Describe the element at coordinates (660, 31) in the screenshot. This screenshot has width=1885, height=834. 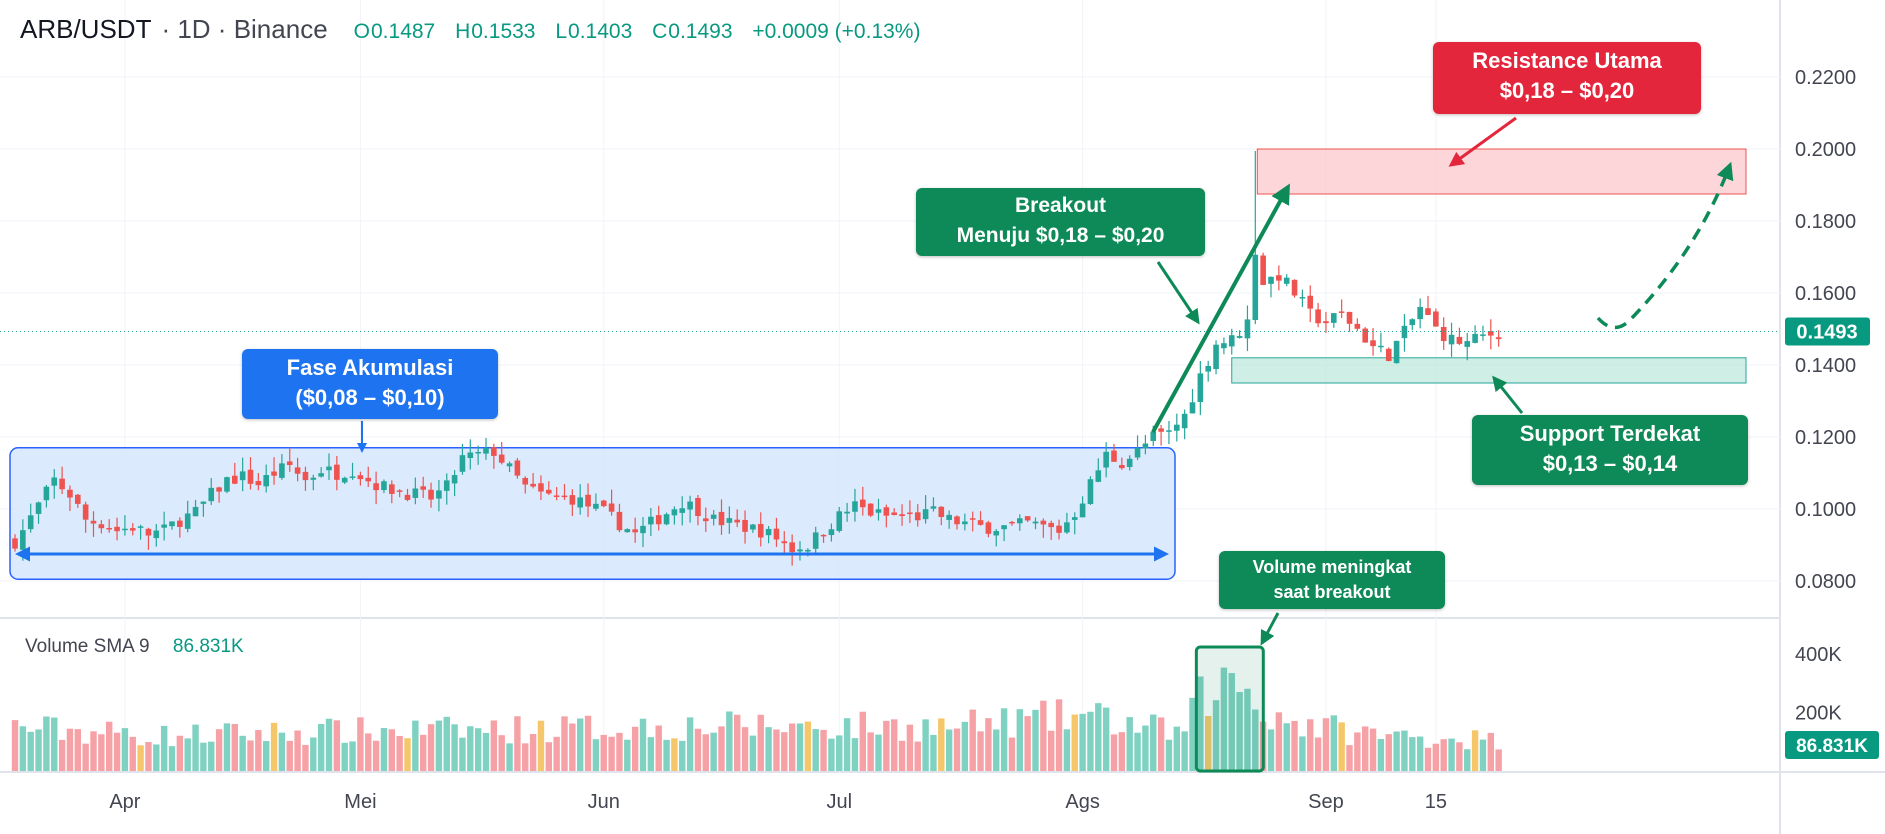
I see `close-key: C` at that location.